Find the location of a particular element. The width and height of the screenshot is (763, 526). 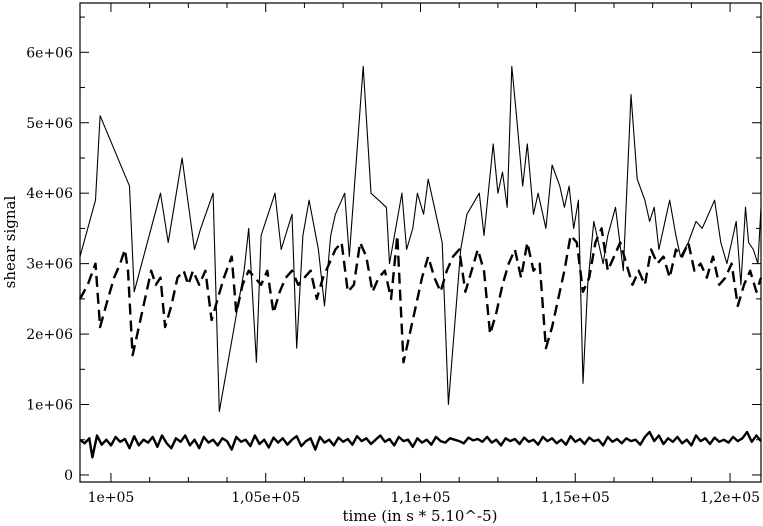

y-tick-label: 6e+06 is located at coordinates (49, 53).